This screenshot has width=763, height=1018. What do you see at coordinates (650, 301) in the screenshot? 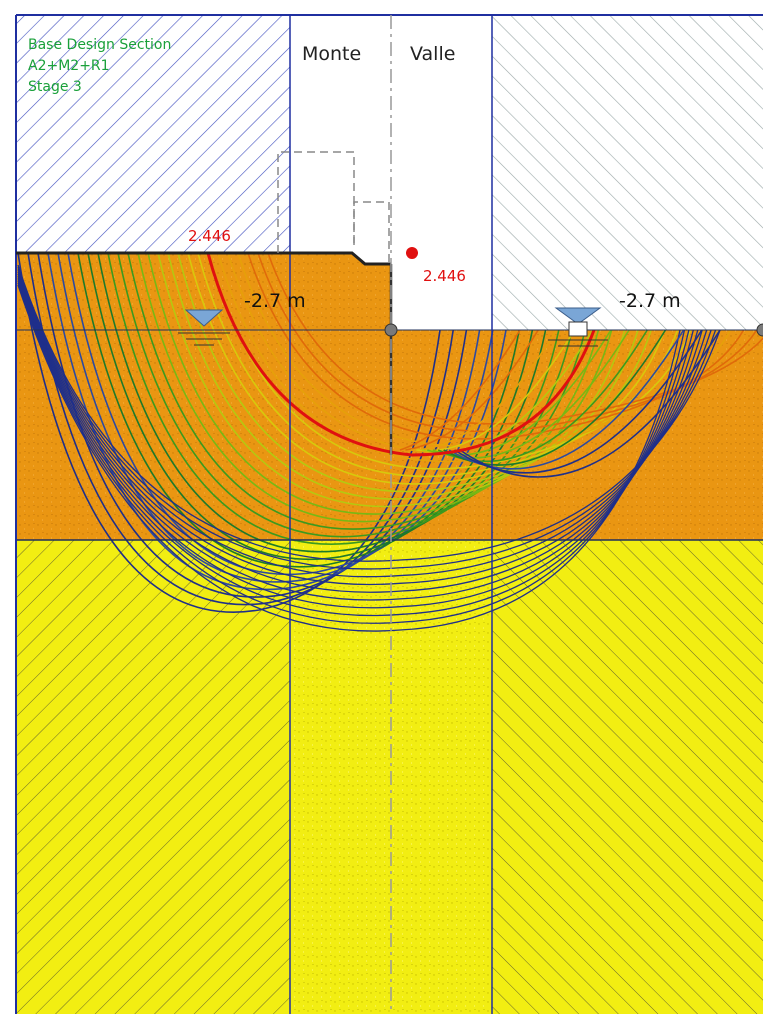
I see `water-level-label-right: -2.7 m` at bounding box center [650, 301].